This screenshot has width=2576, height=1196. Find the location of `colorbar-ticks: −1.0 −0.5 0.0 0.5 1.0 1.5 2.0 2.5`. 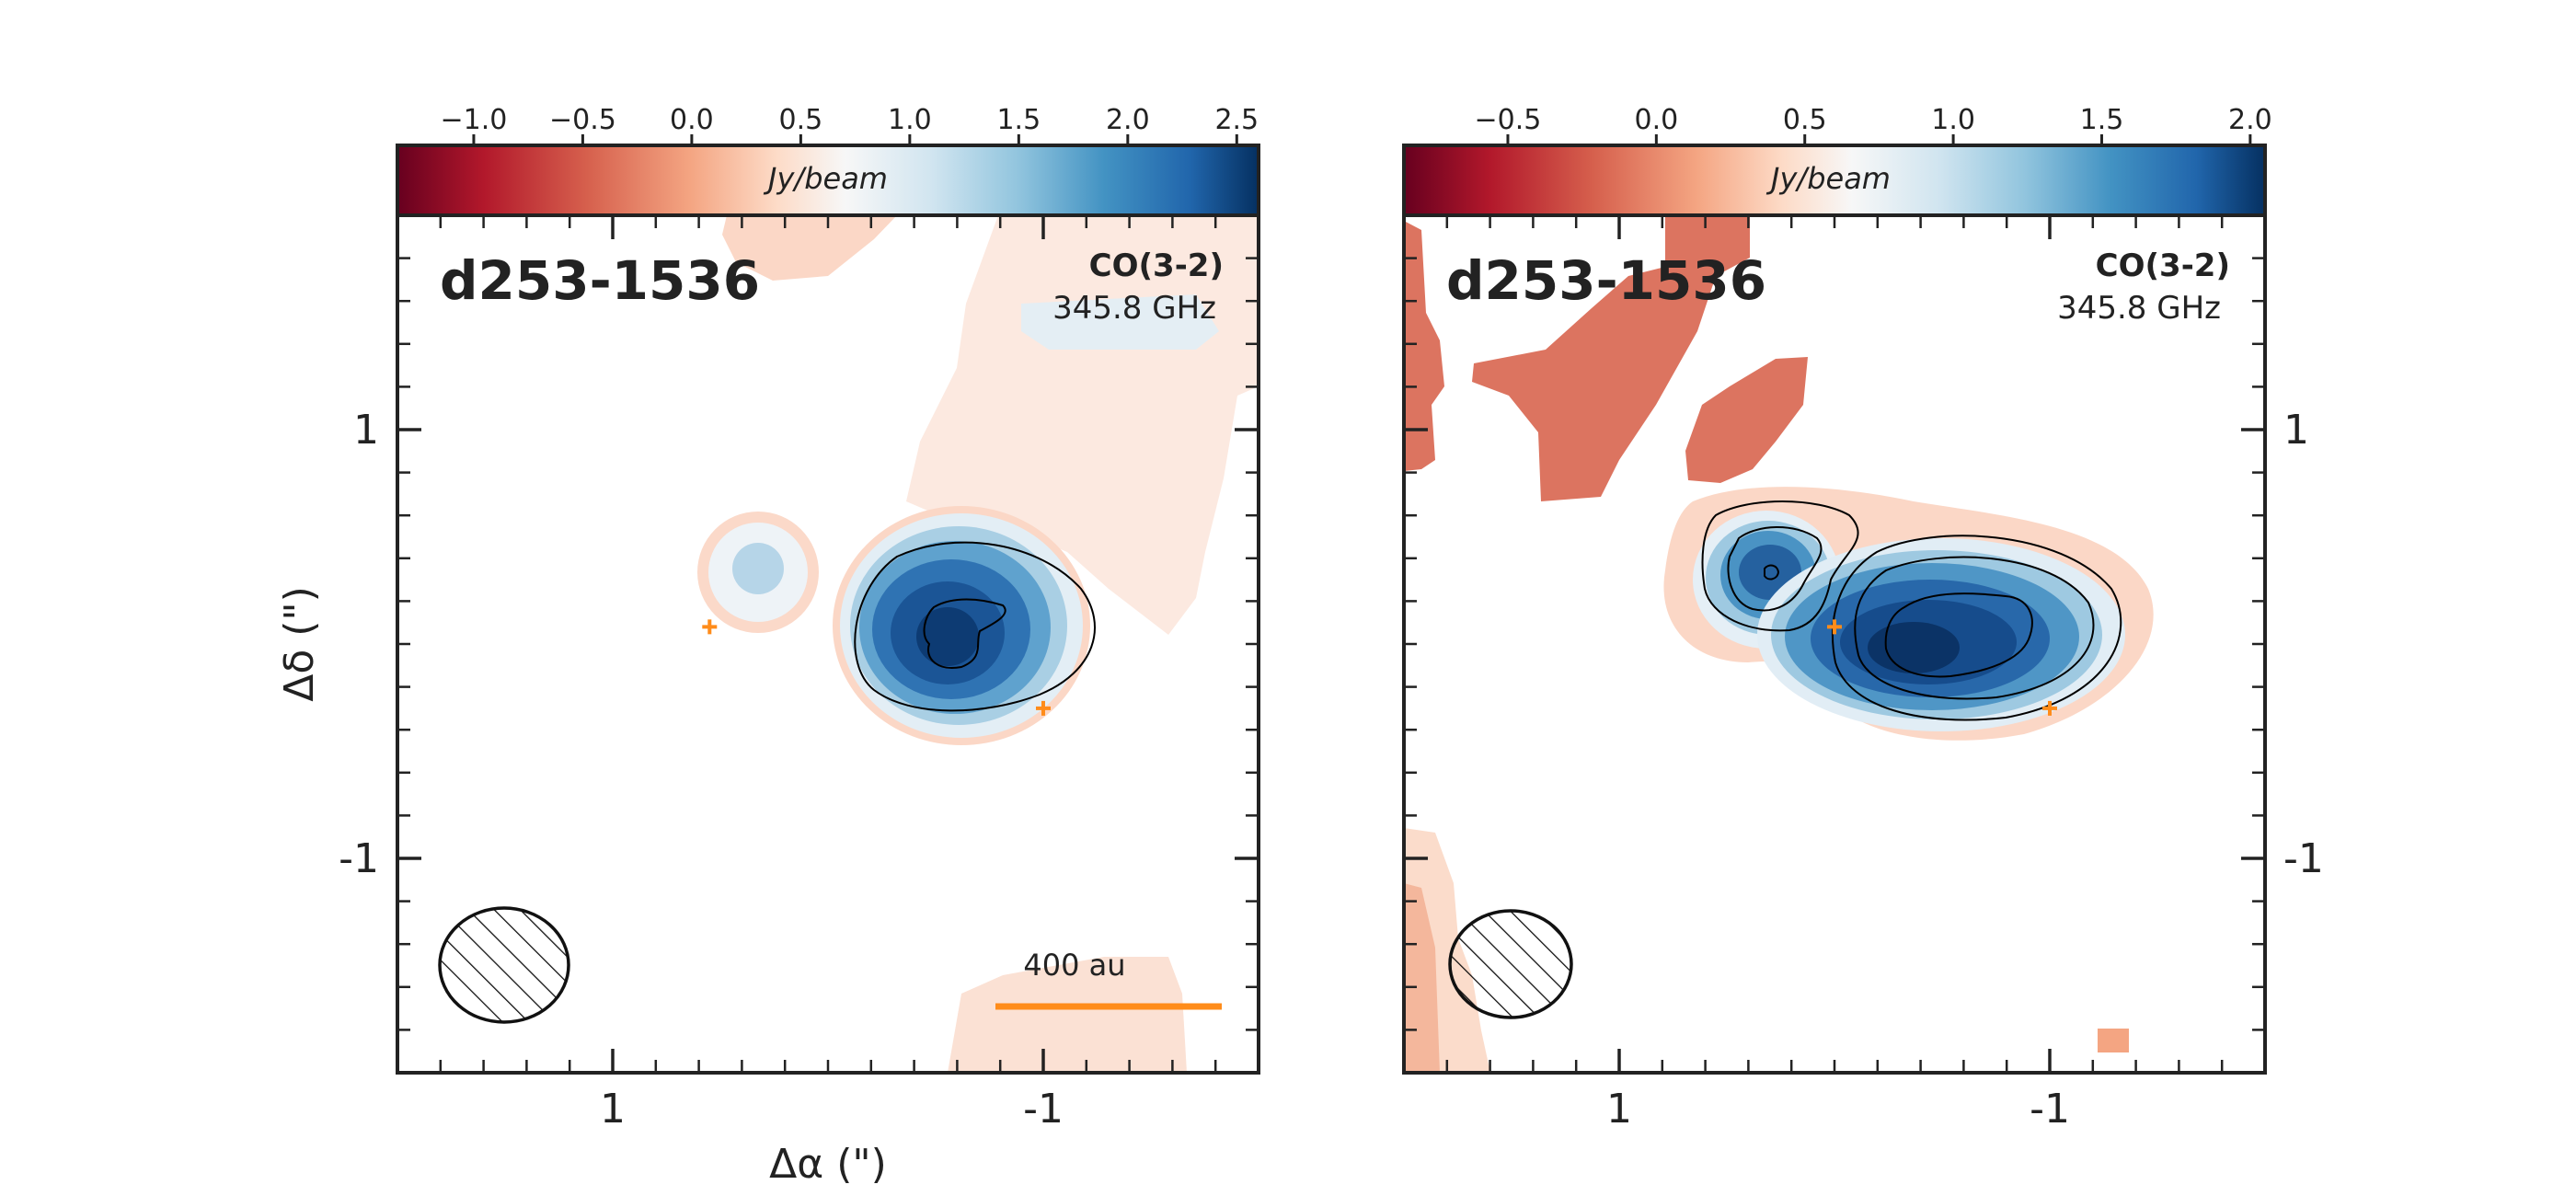

colorbar-ticks: −1.0 −0.5 0.0 0.5 1.0 1.5 2.0 2.5 is located at coordinates (850, 124).